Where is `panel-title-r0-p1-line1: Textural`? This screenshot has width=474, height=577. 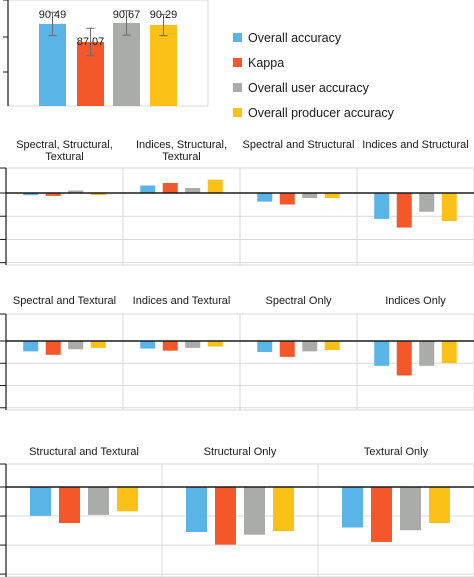
panel-title-r0-p1-line1: Textural is located at coordinates (181, 157).